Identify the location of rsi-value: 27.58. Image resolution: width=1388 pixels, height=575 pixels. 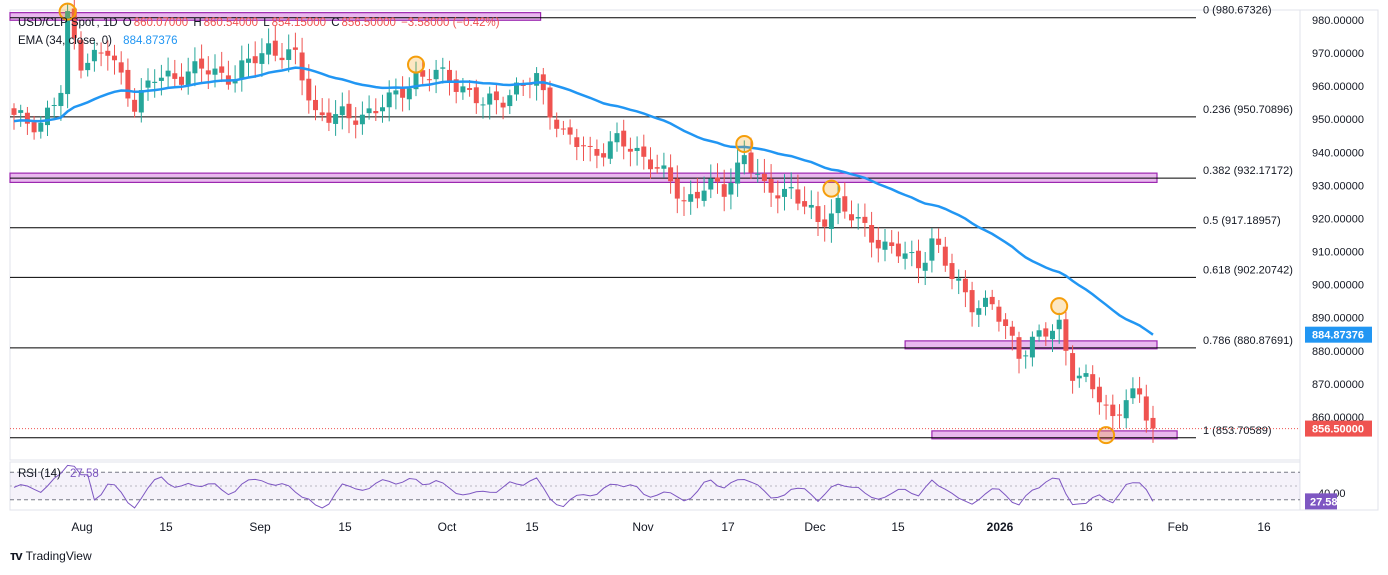
(84, 474).